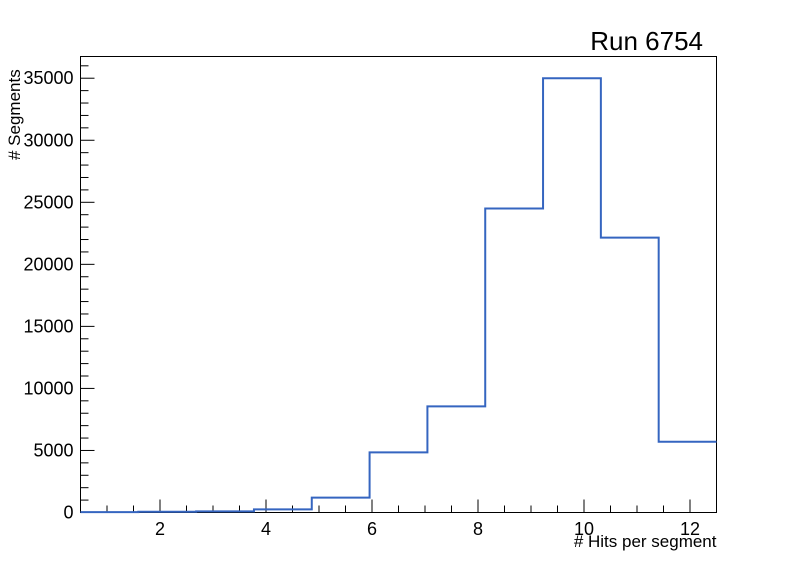 The width and height of the screenshot is (796, 572). I want to click on y-tick-label: 15000, so click(48, 326).